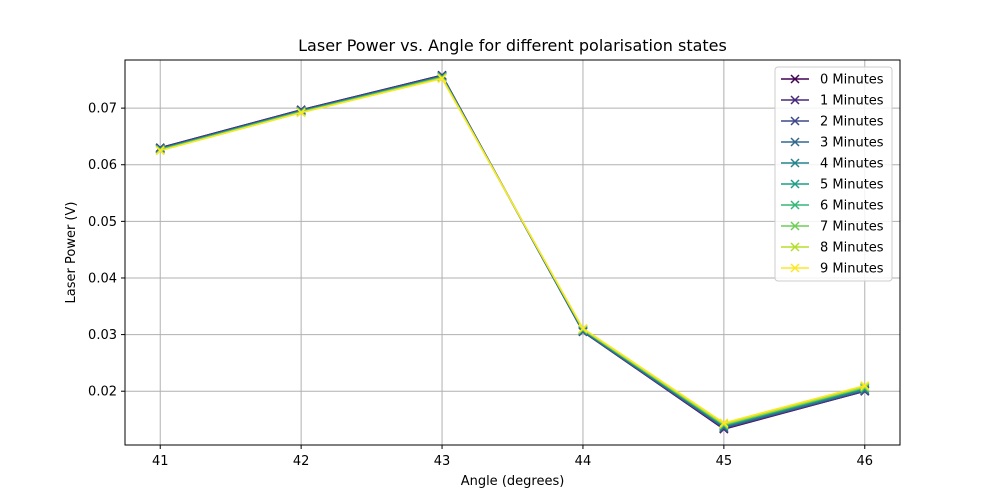 This screenshot has width=1000, height=500. What do you see at coordinates (724, 461) in the screenshot?
I see `x-tick-label: 45` at bounding box center [724, 461].